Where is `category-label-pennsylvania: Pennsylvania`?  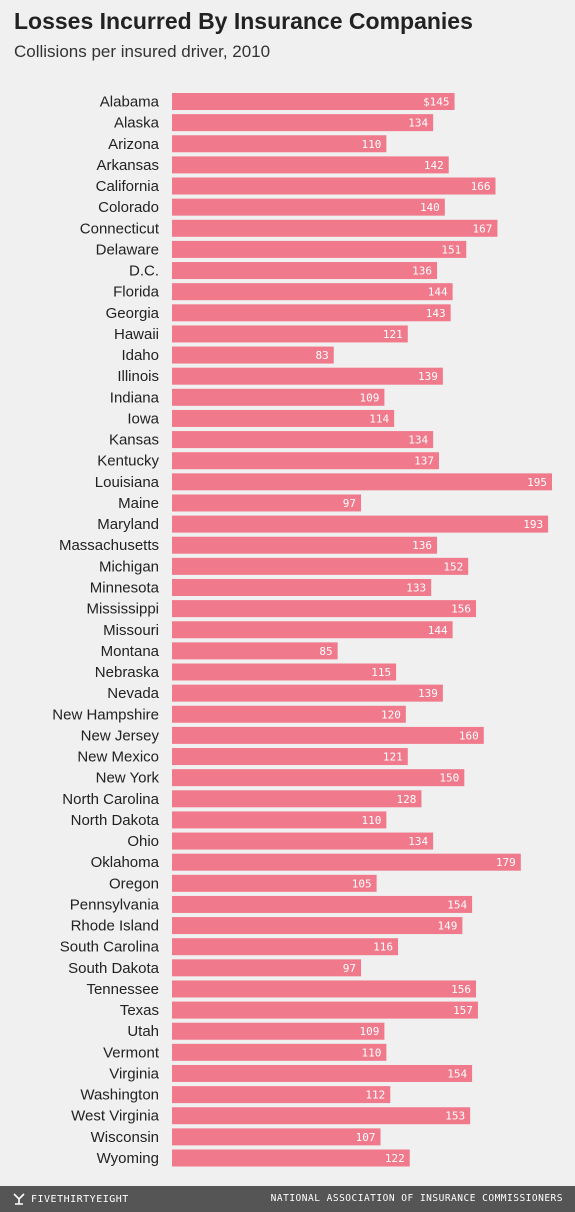
category-label-pennsylvania: Pennsylvania is located at coordinates (115, 904).